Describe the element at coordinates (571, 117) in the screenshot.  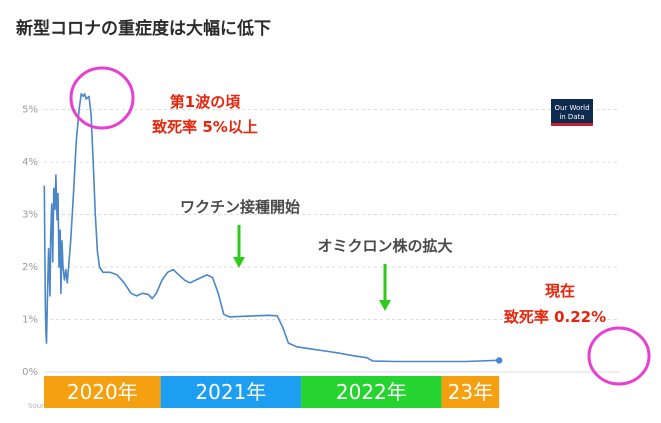
I see `logo-line2: in Data` at that location.